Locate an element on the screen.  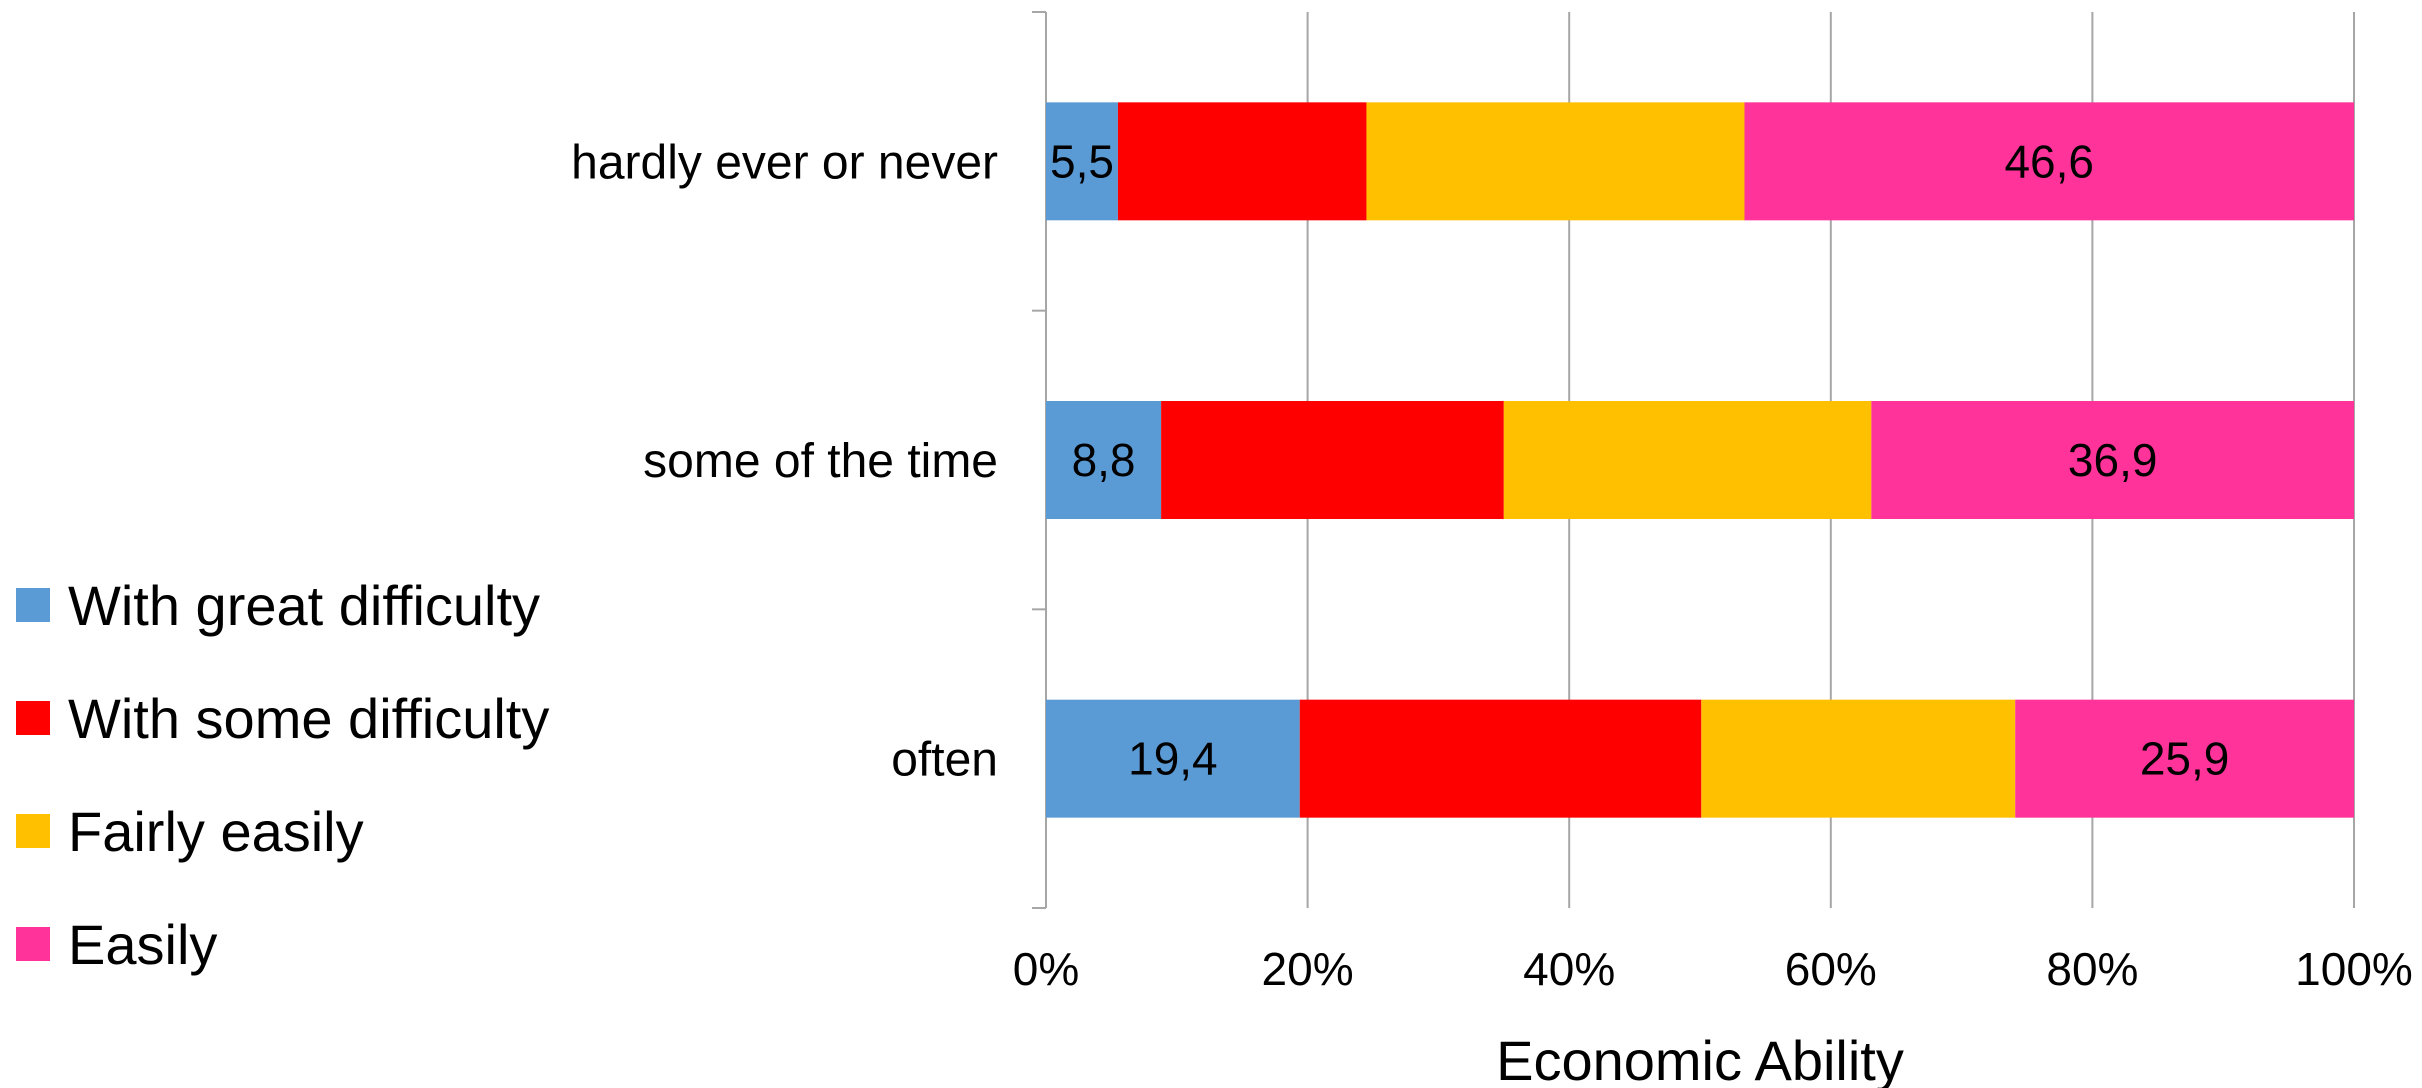
x-tick-label: 100% is located at coordinates (2354, 969).